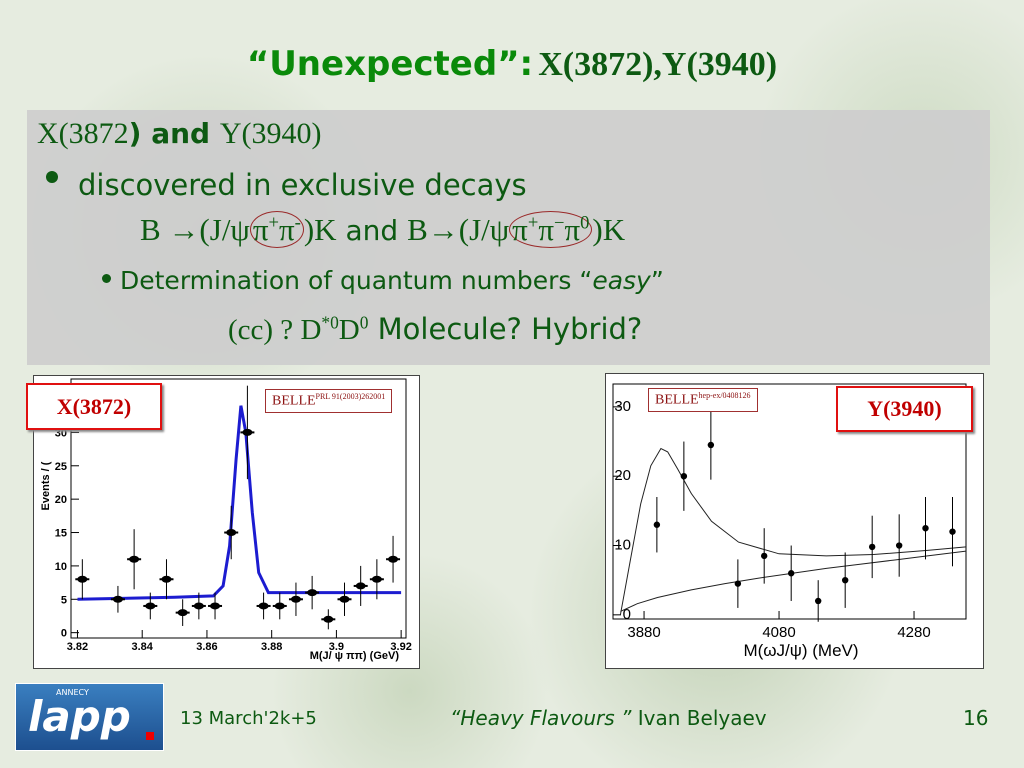  What do you see at coordinates (206, 647) in the screenshot?
I see `x-tick-label: 3.86` at bounding box center [206, 647].